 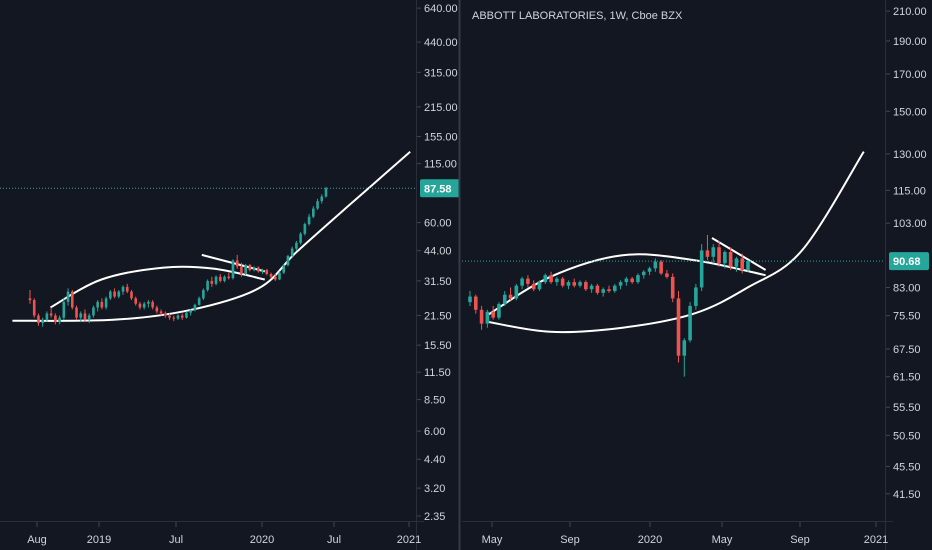 What do you see at coordinates (577, 16) in the screenshot?
I see `right-chart-title: ABBOTT LABORATORIES, 1W, Cboe BZX` at bounding box center [577, 16].